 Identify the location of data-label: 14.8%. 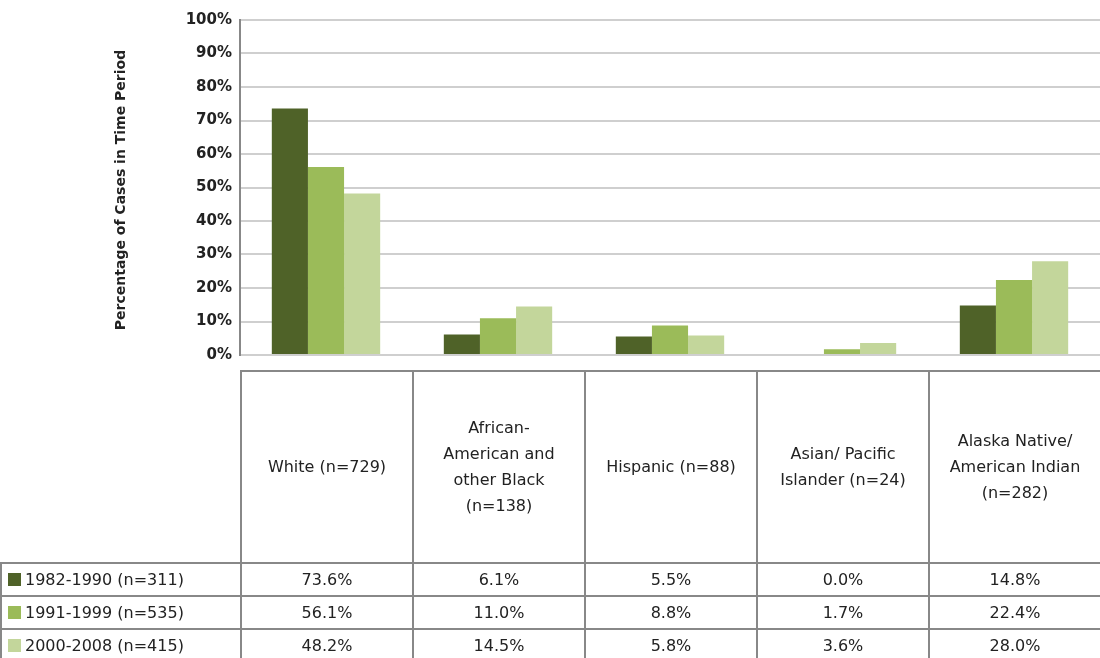
(1014, 579).